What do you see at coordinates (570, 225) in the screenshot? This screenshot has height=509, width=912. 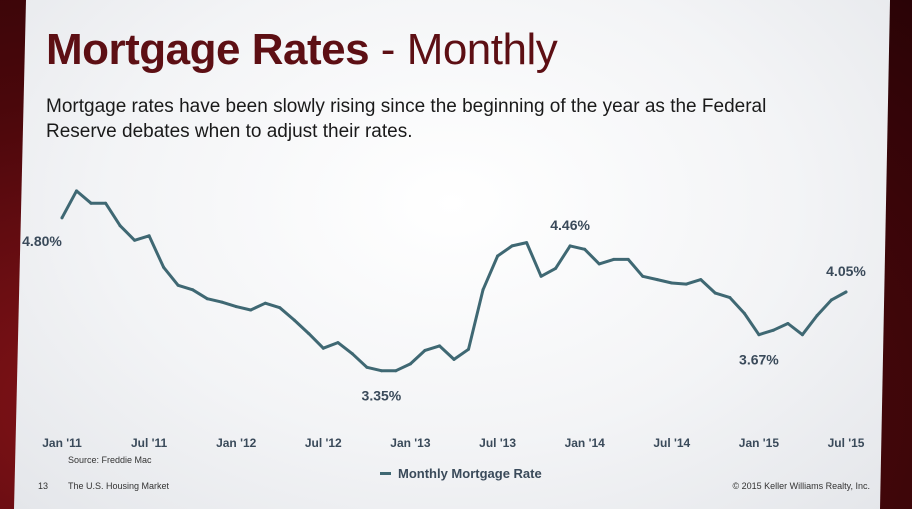 I see `data-label: 4.46%` at bounding box center [570, 225].